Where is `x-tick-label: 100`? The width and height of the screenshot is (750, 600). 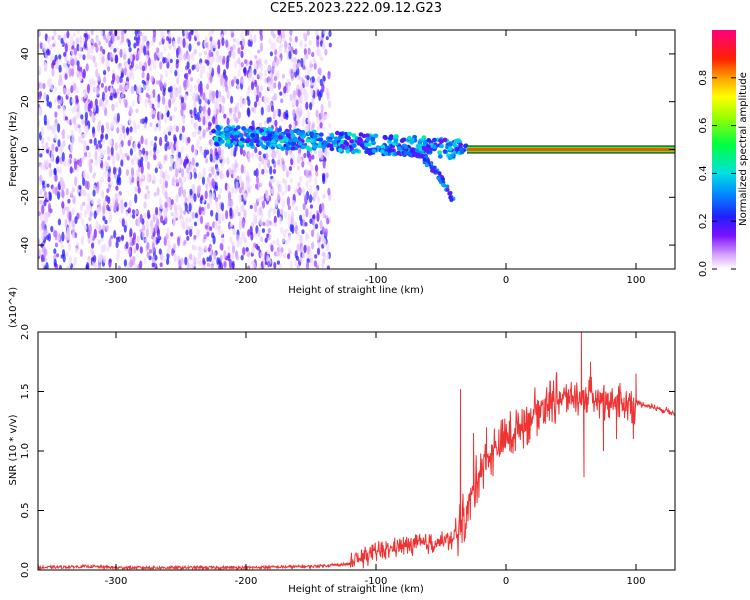 x-tick-label: 100 is located at coordinates (635, 280).